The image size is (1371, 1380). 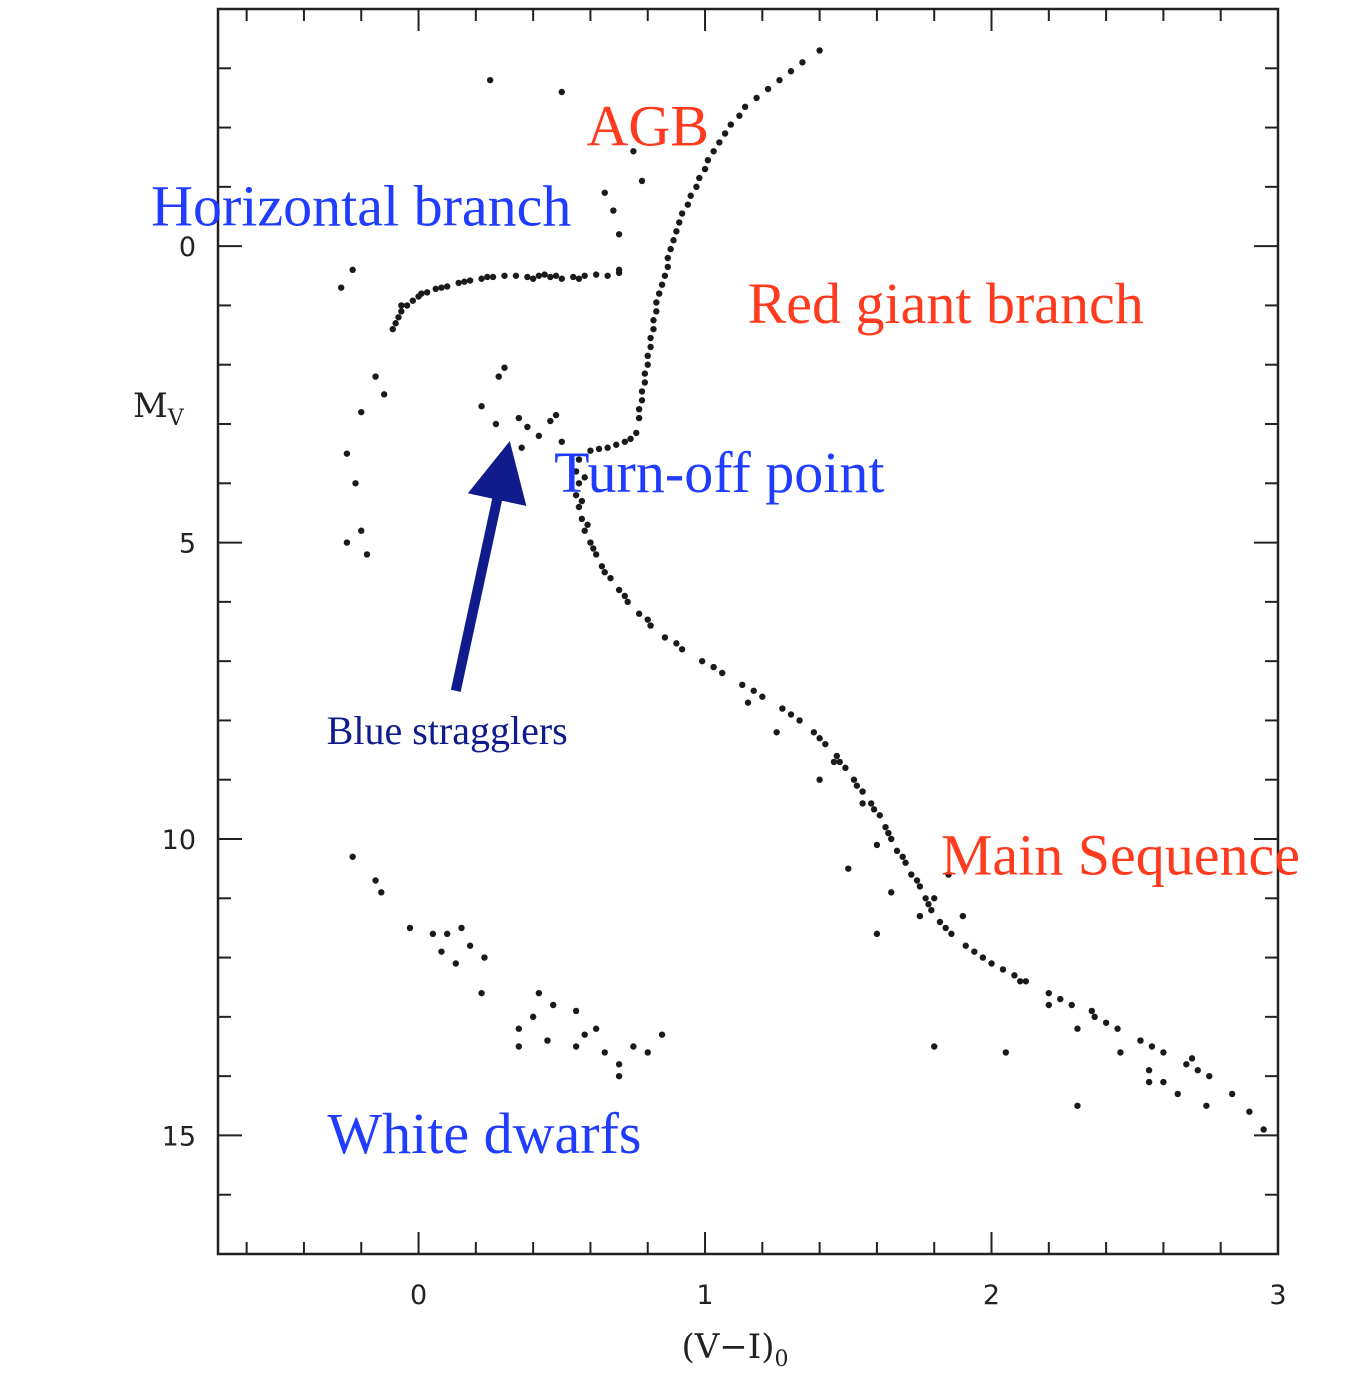 I want to click on annotation-label: Main Sequence, so click(x=1120, y=855).